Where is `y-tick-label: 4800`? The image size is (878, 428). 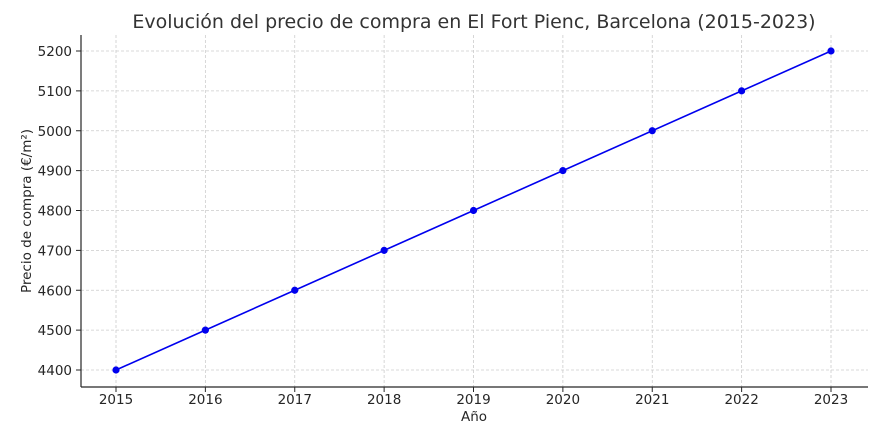 y-tick-label: 4800 is located at coordinates (55, 212).